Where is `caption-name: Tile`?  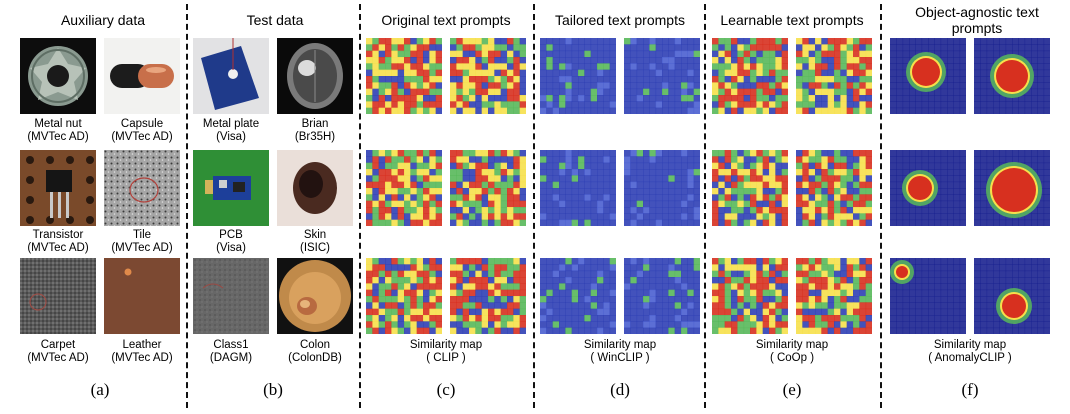 caption-name: Tile is located at coordinates (142, 235).